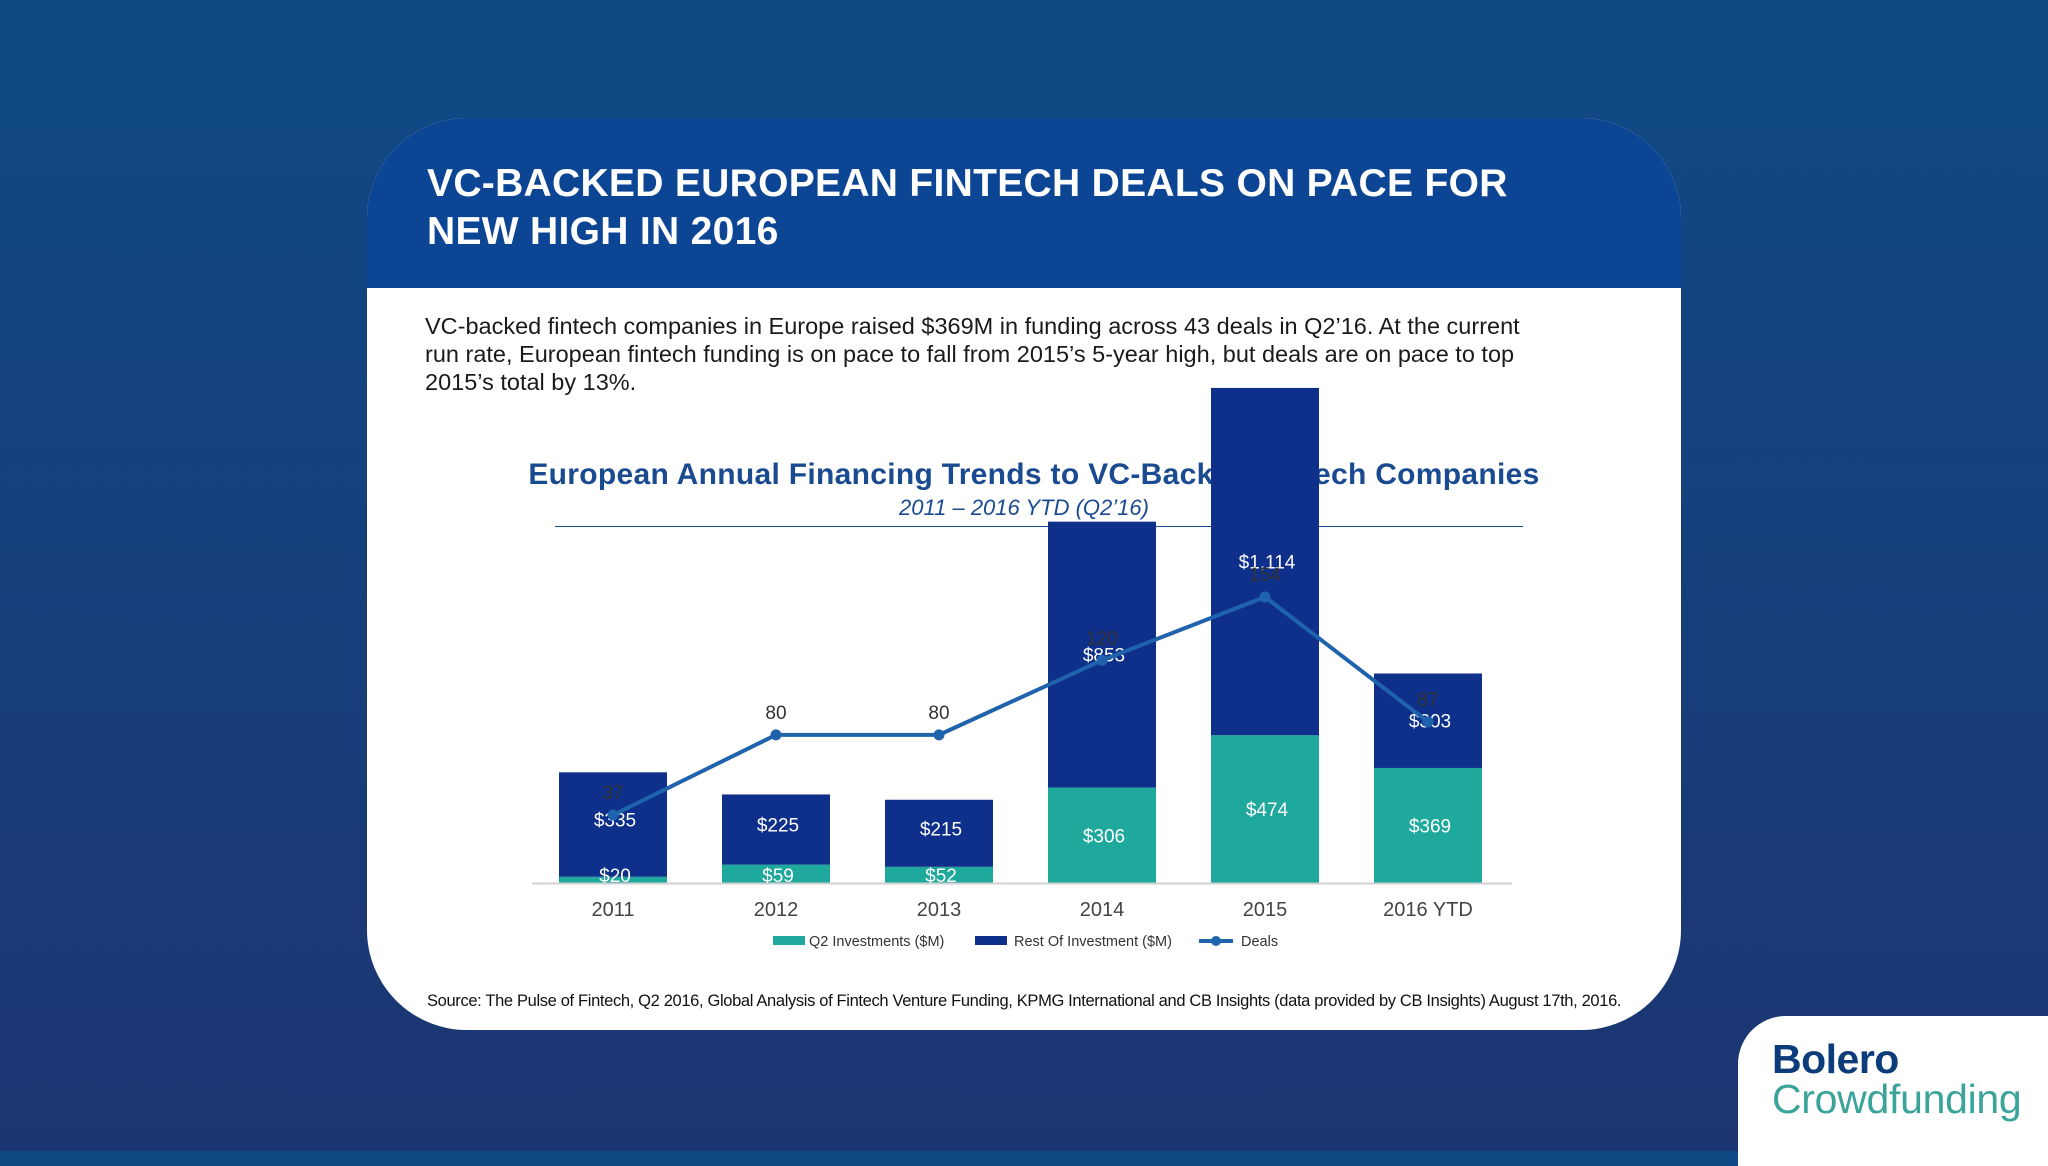 The width and height of the screenshot is (2048, 1166). What do you see at coordinates (1024, 507) in the screenshot?
I see `chart-subtitle: 2011 – 2016 YTD (Q2’16)` at bounding box center [1024, 507].